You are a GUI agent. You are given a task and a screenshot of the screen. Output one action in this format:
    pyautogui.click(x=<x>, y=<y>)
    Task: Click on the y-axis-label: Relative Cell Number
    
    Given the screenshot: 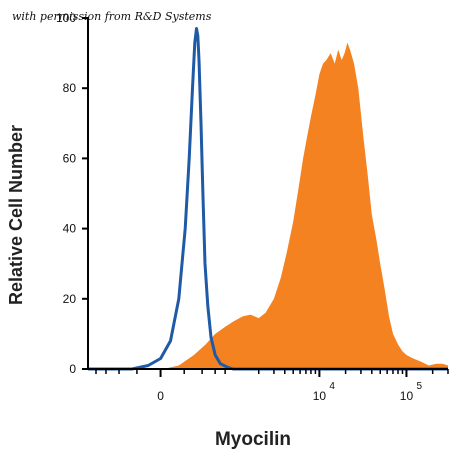 What is the action you would take?
    pyautogui.click(x=16, y=215)
    